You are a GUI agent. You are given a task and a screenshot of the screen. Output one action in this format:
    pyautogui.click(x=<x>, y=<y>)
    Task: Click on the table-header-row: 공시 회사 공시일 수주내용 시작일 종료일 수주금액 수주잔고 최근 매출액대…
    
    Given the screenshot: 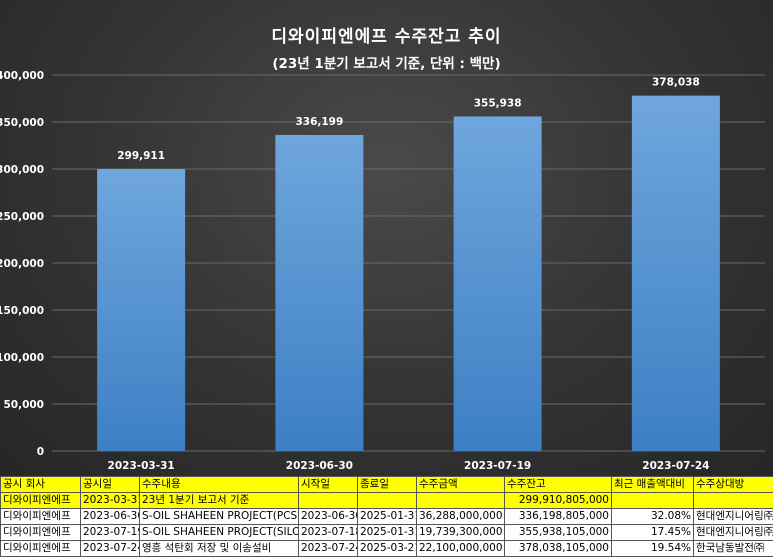 What is the action you would take?
    pyautogui.click(x=386, y=484)
    